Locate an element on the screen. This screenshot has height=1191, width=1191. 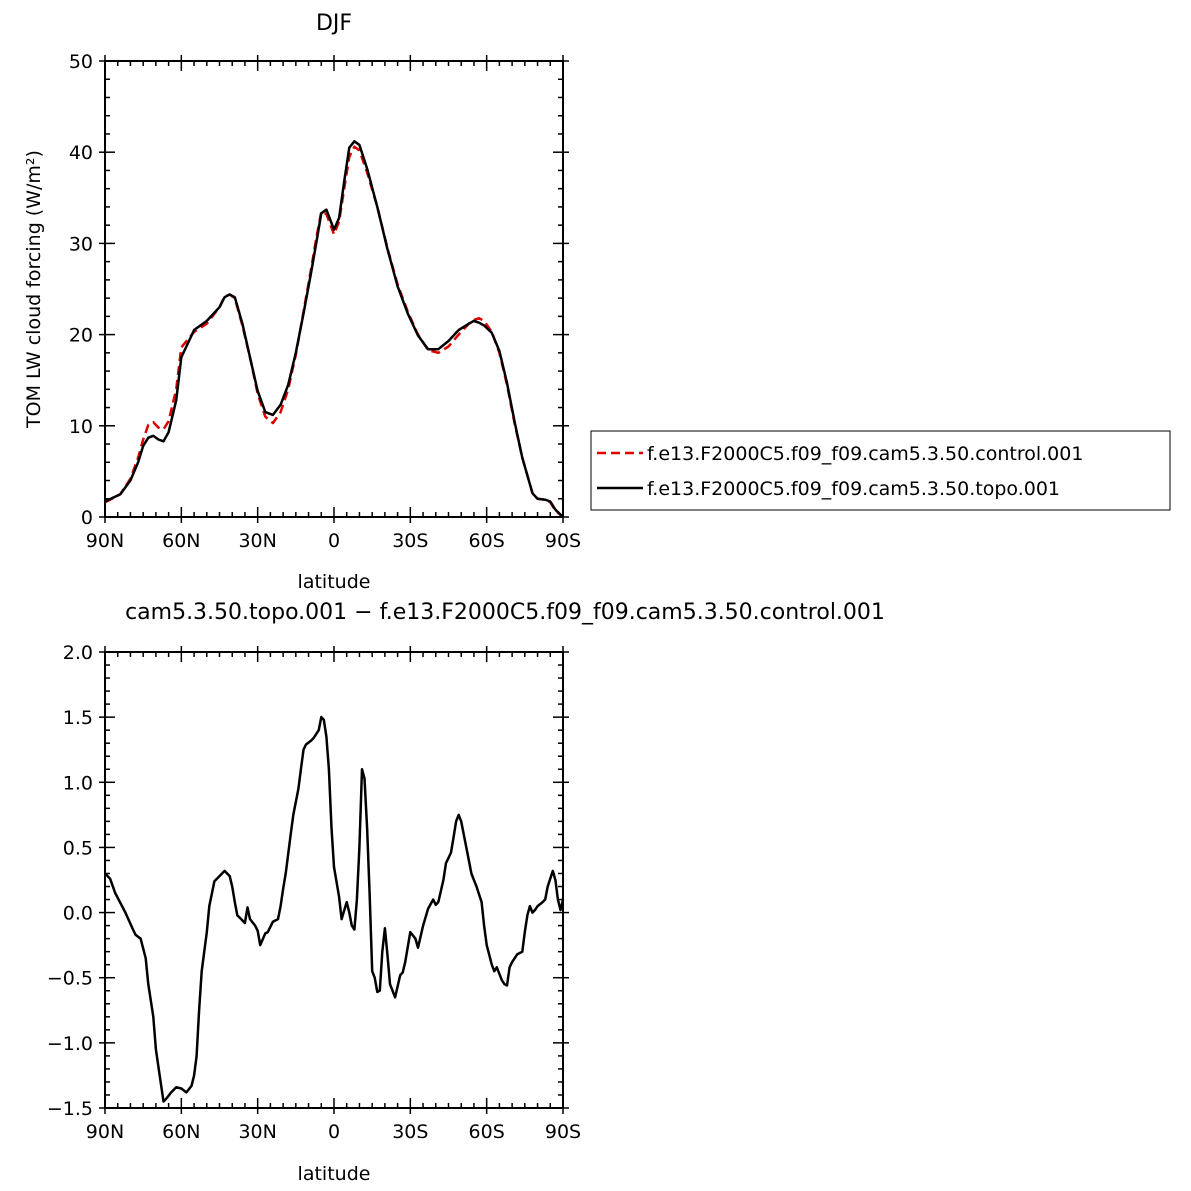
top-y-axis-label: TOM LW cloud forcing (W/m²) is located at coordinates (34, 289).